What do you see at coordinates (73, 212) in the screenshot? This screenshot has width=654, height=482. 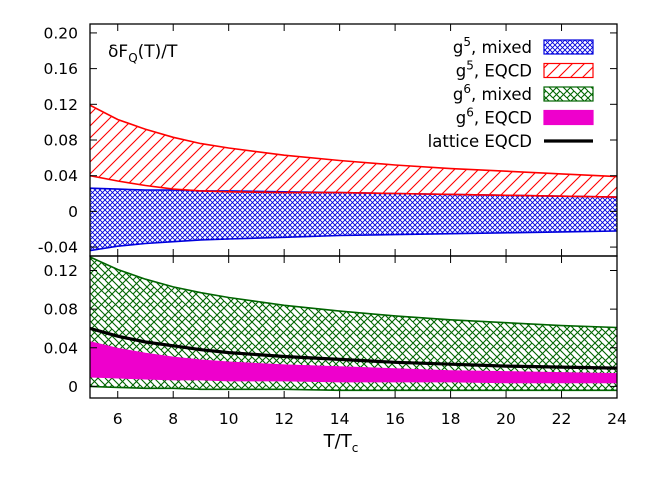 I see `y-tick-label-top-5: 0` at bounding box center [73, 212].